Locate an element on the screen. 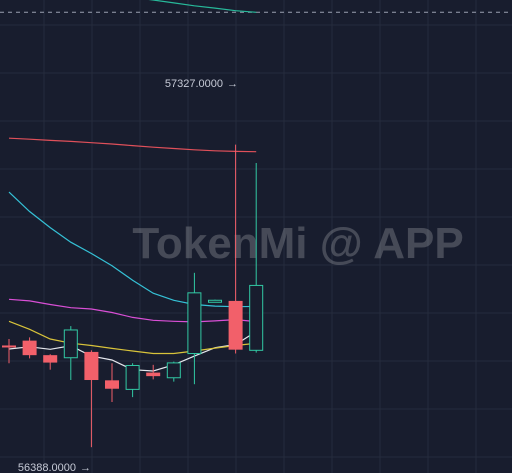 This screenshot has width=512, height=473. moving-average-ma6 is located at coordinates (202, 6).